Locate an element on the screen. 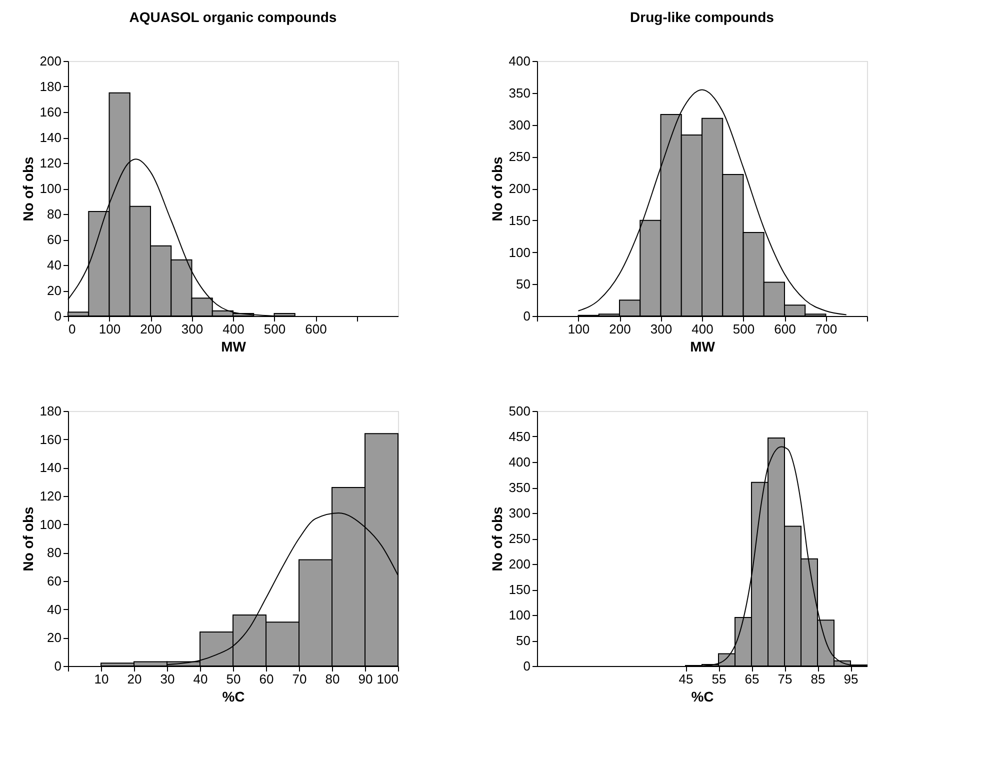  chart-title: AQUASOL organic compounds is located at coordinates (233, 17).